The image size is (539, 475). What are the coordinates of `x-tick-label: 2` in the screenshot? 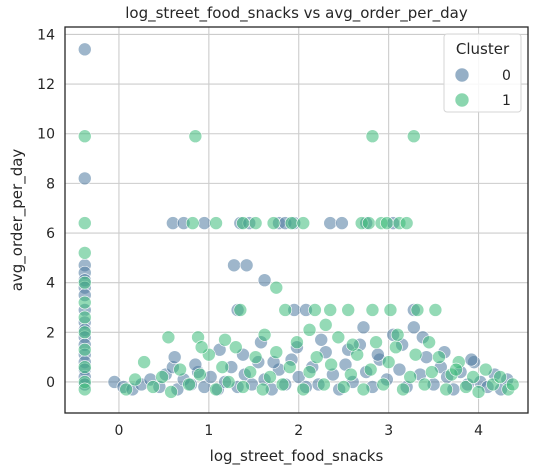 It's located at (298, 431).